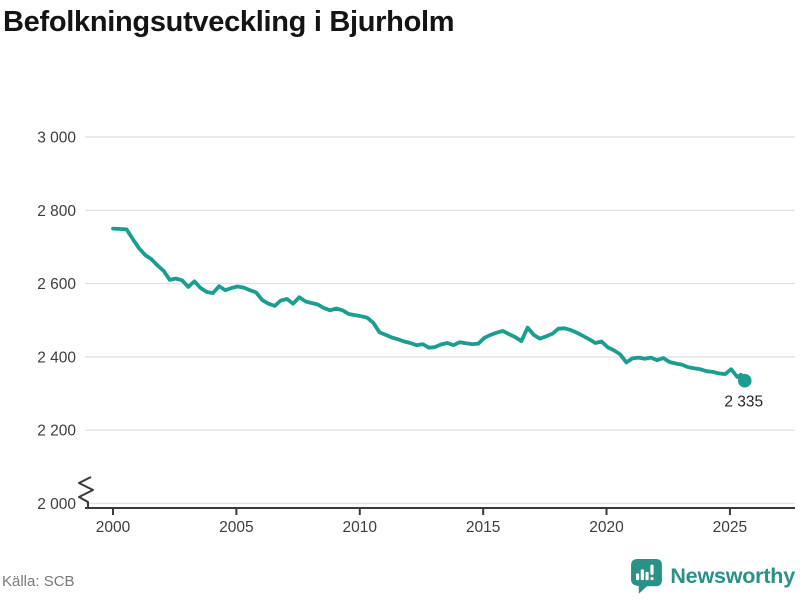  What do you see at coordinates (38, 581) in the screenshot?
I see `source-credit: Källa: SCB` at bounding box center [38, 581].